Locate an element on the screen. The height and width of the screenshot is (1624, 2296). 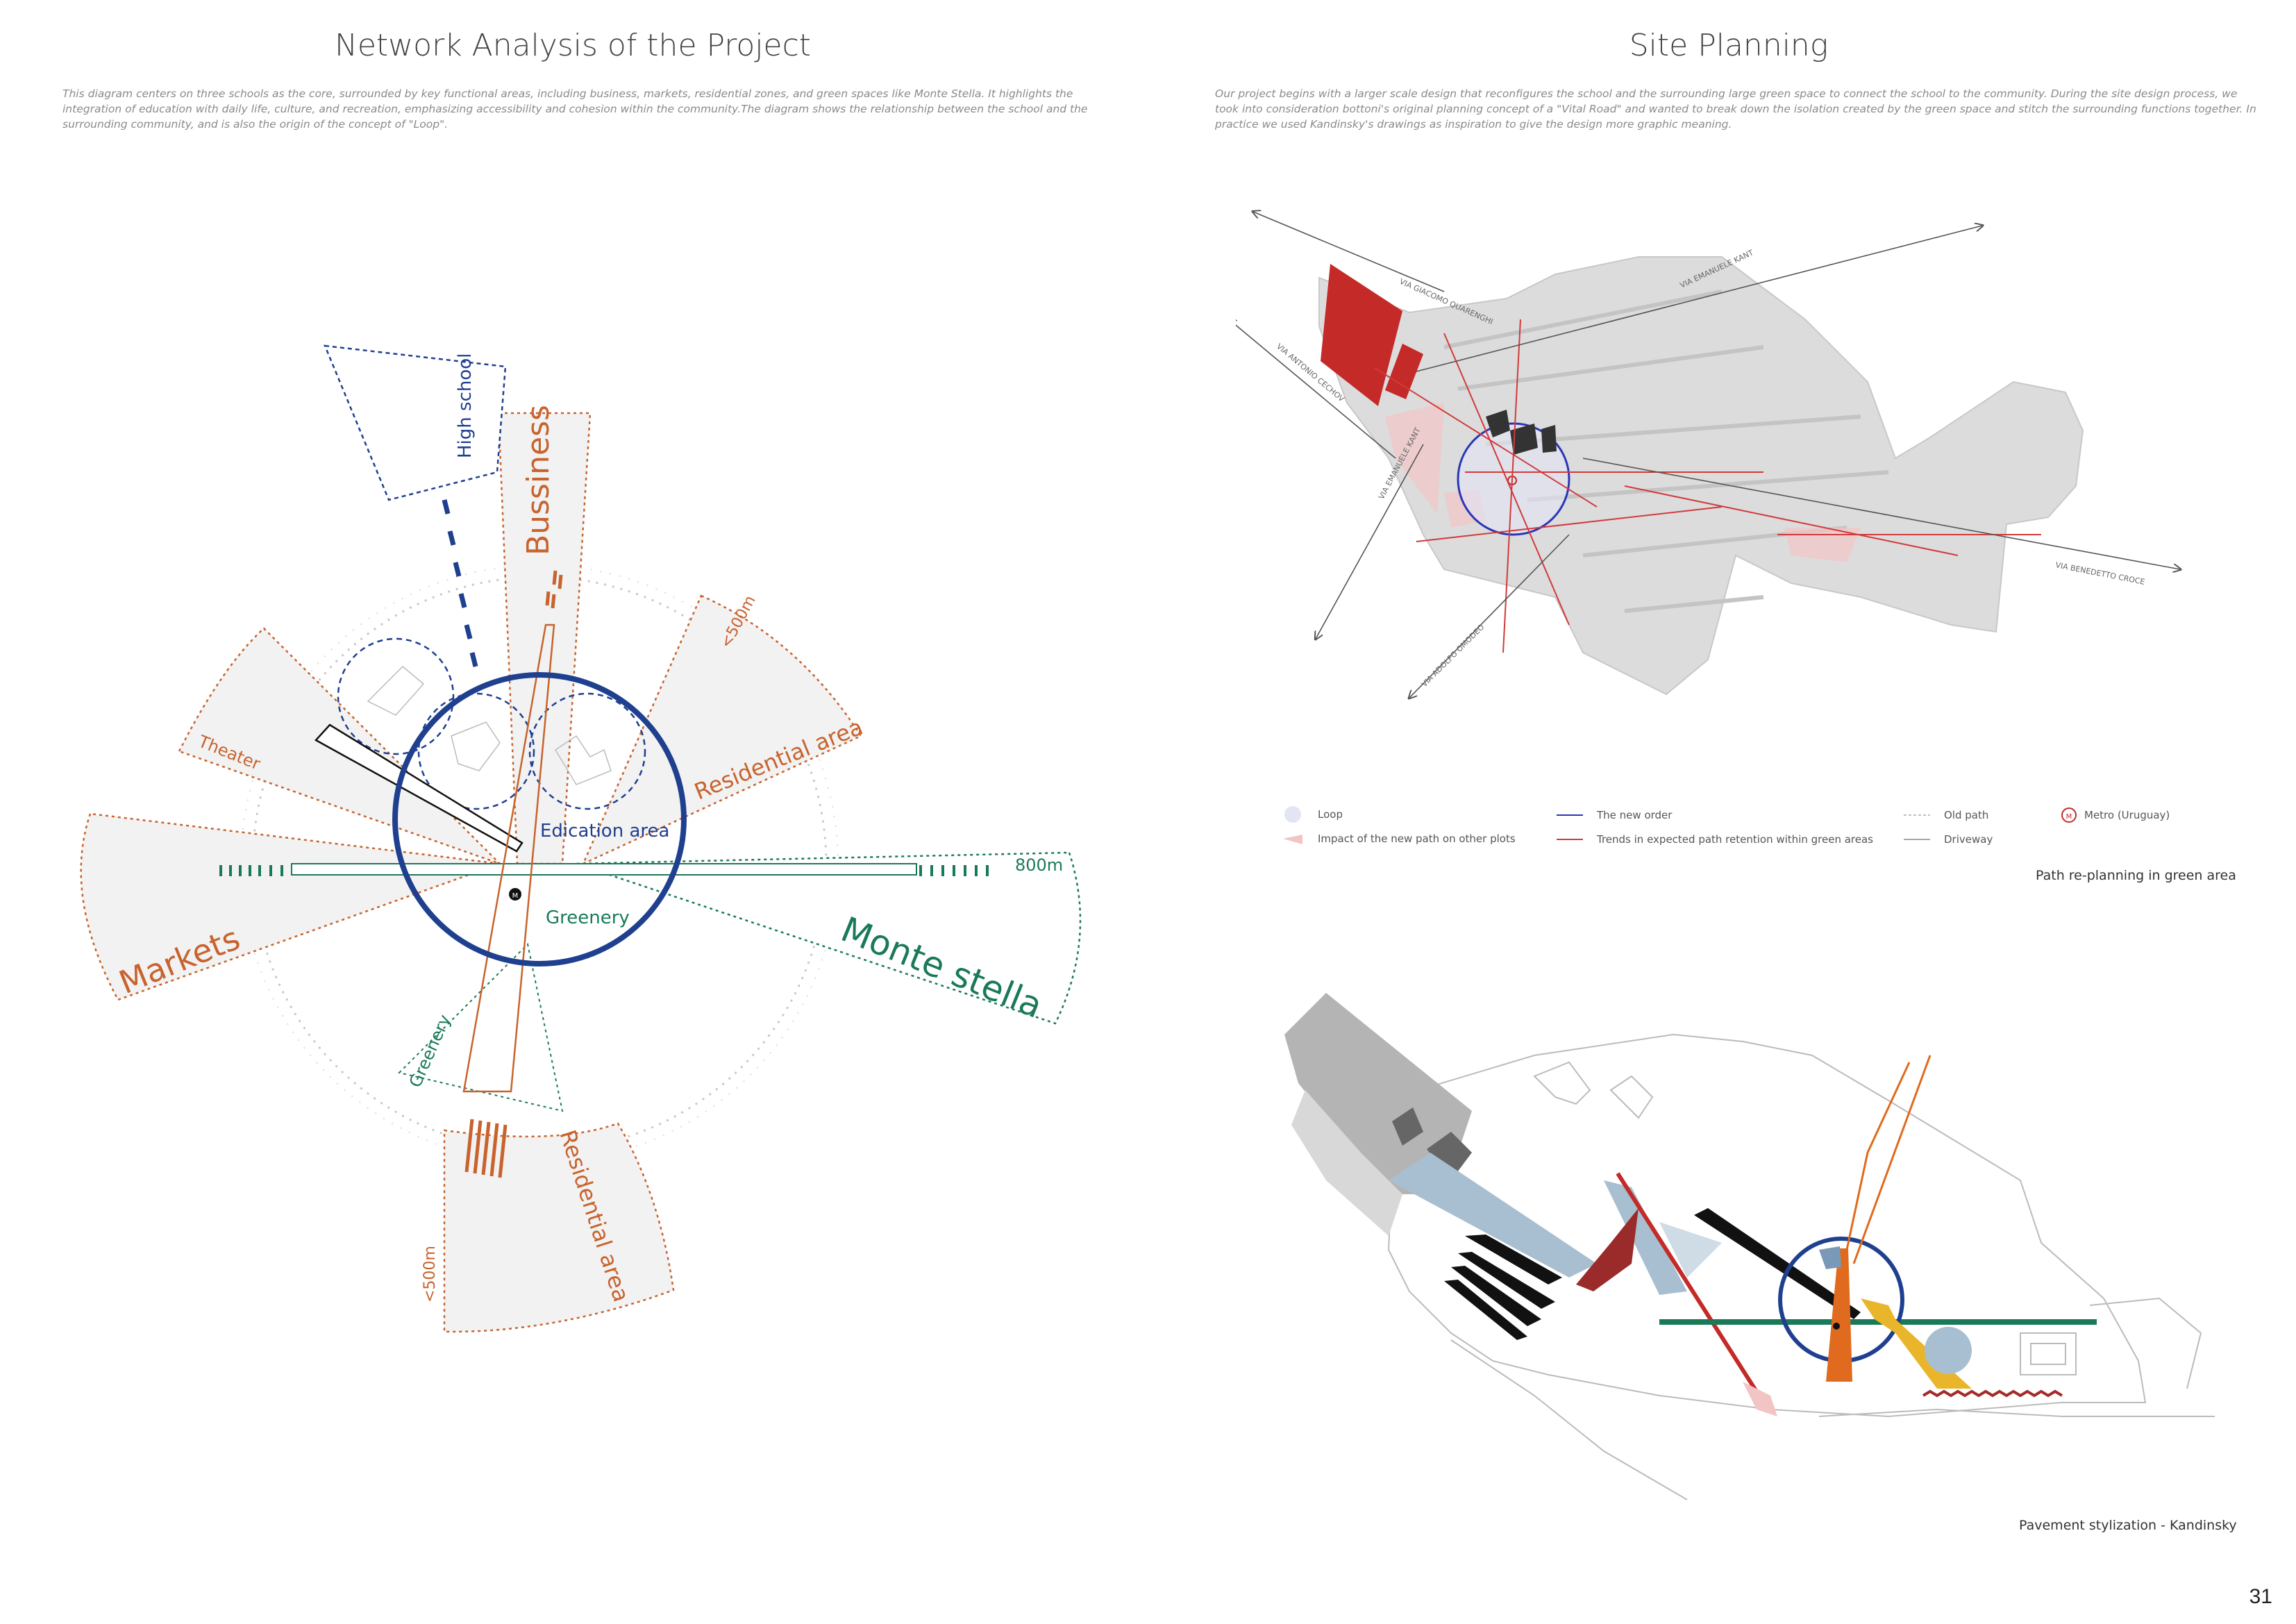
business-axis is located at coordinates (508, 858).